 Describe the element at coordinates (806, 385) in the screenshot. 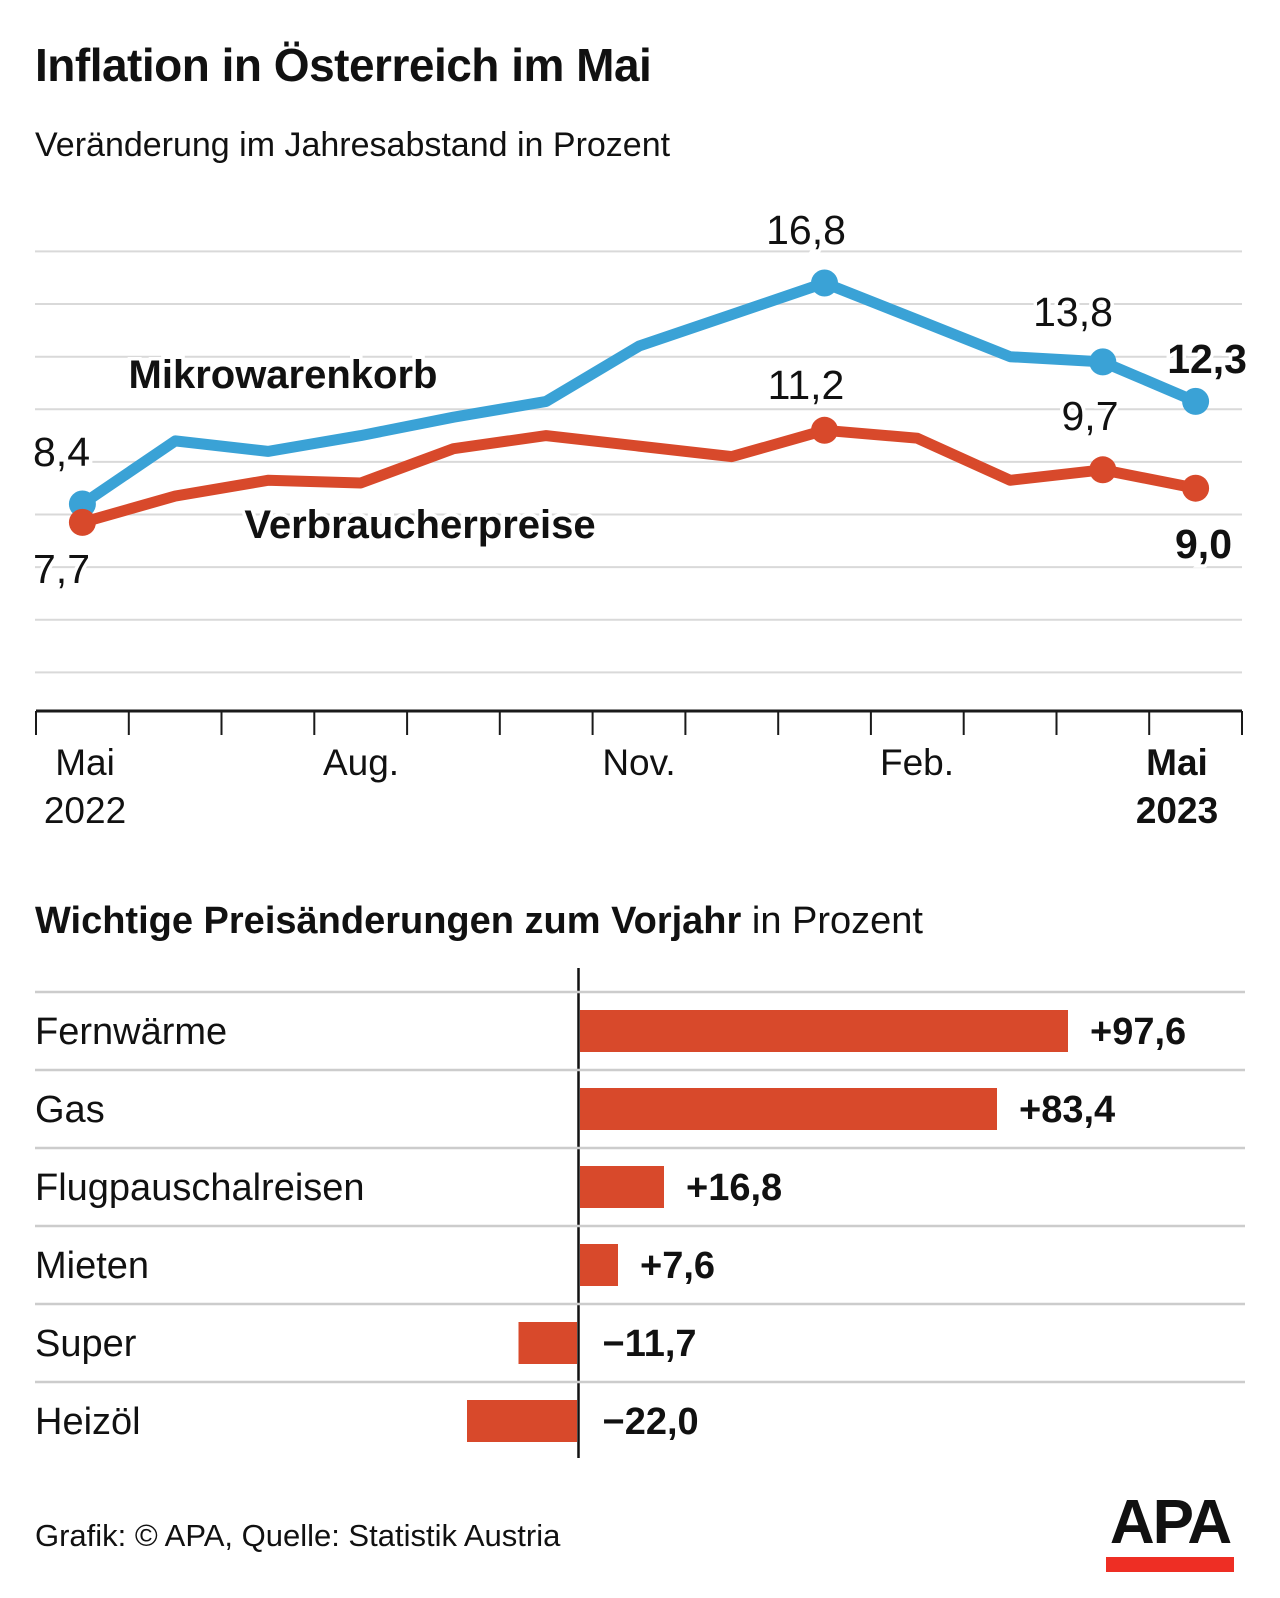

I see `label-peak-verbraucherpreise: 11,2` at that location.